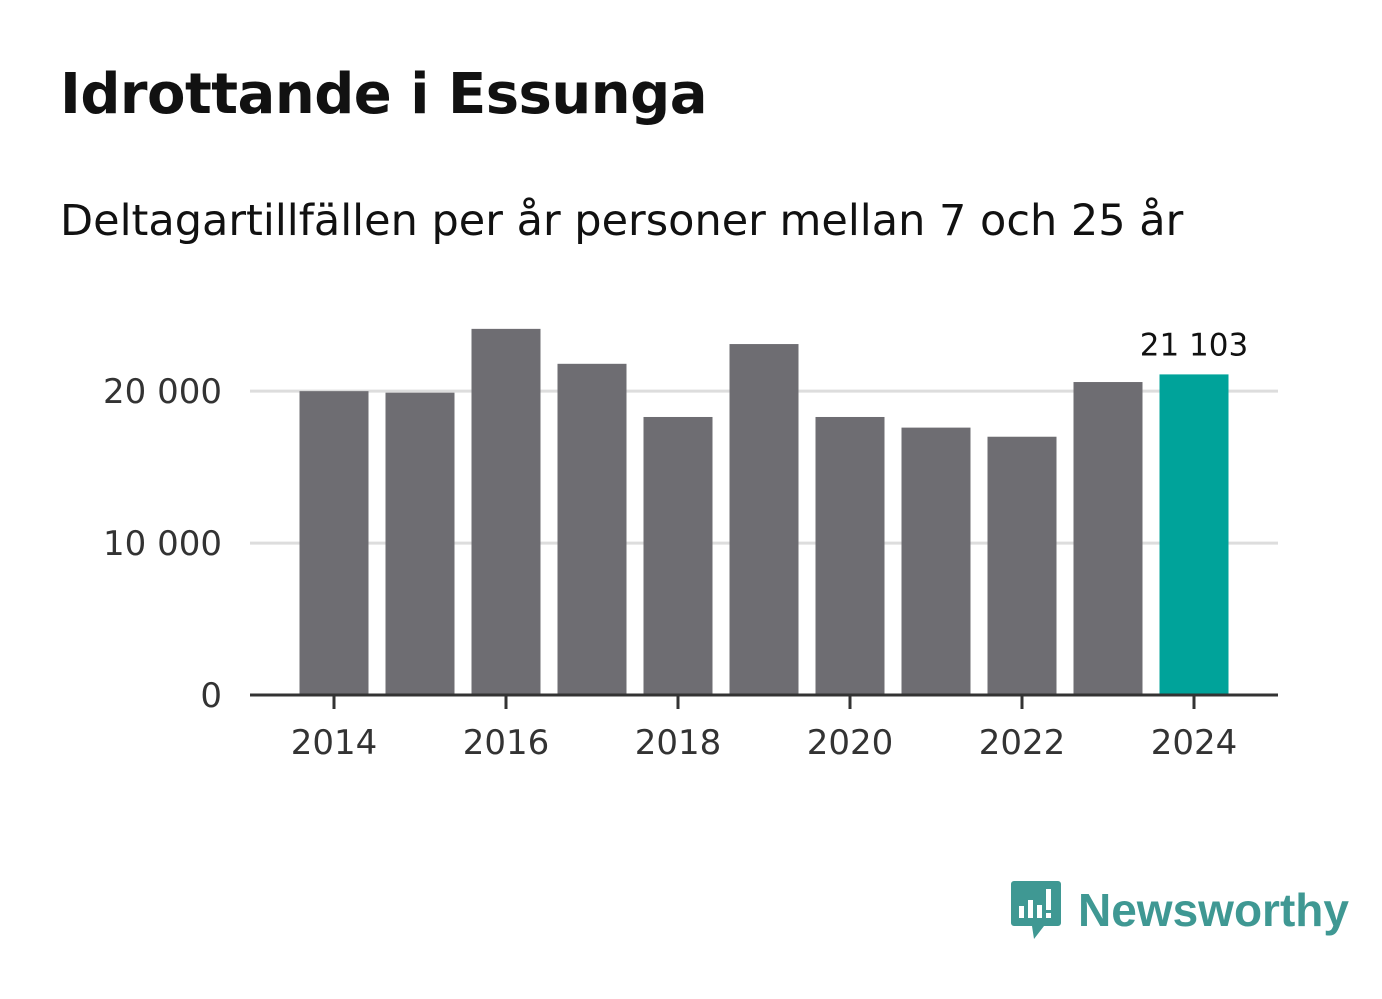 The width and height of the screenshot is (1382, 999). I want to click on bar-2016, so click(506, 511).